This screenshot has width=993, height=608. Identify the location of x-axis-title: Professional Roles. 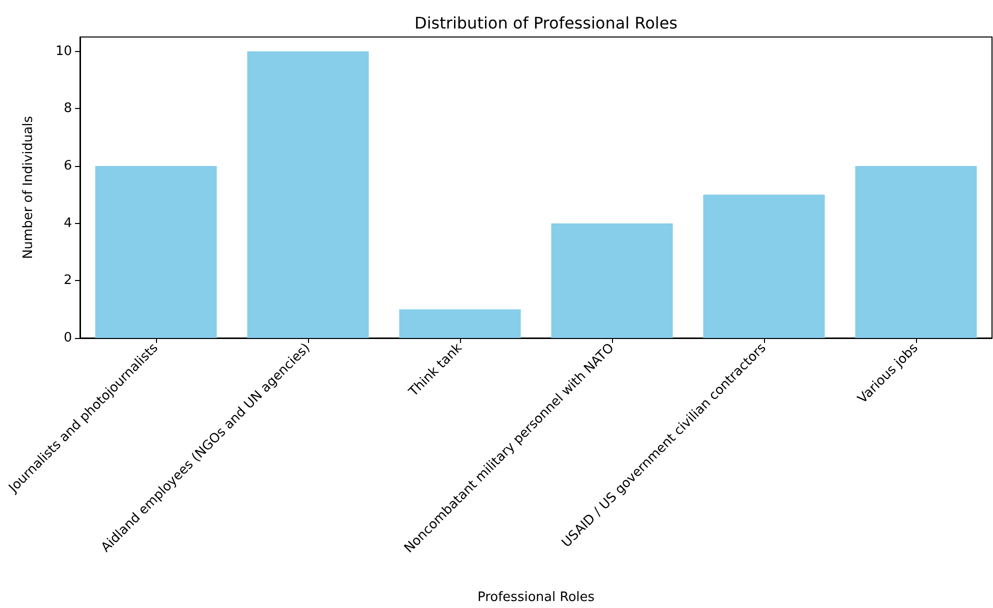
(536, 597).